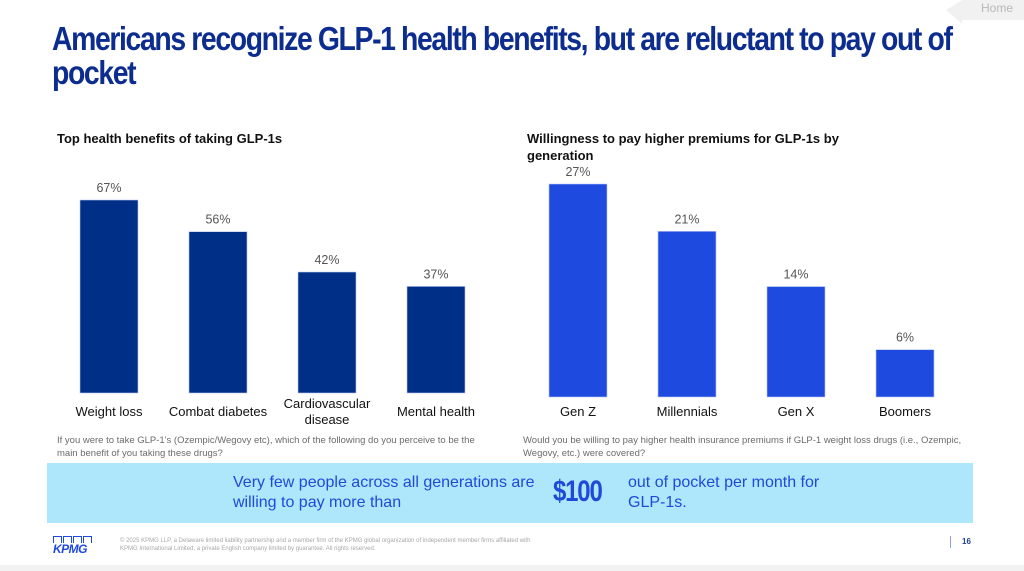 This screenshot has width=1024, height=571. What do you see at coordinates (905, 411) in the screenshot?
I see `chart2-category-label-3: Boomers` at bounding box center [905, 411].